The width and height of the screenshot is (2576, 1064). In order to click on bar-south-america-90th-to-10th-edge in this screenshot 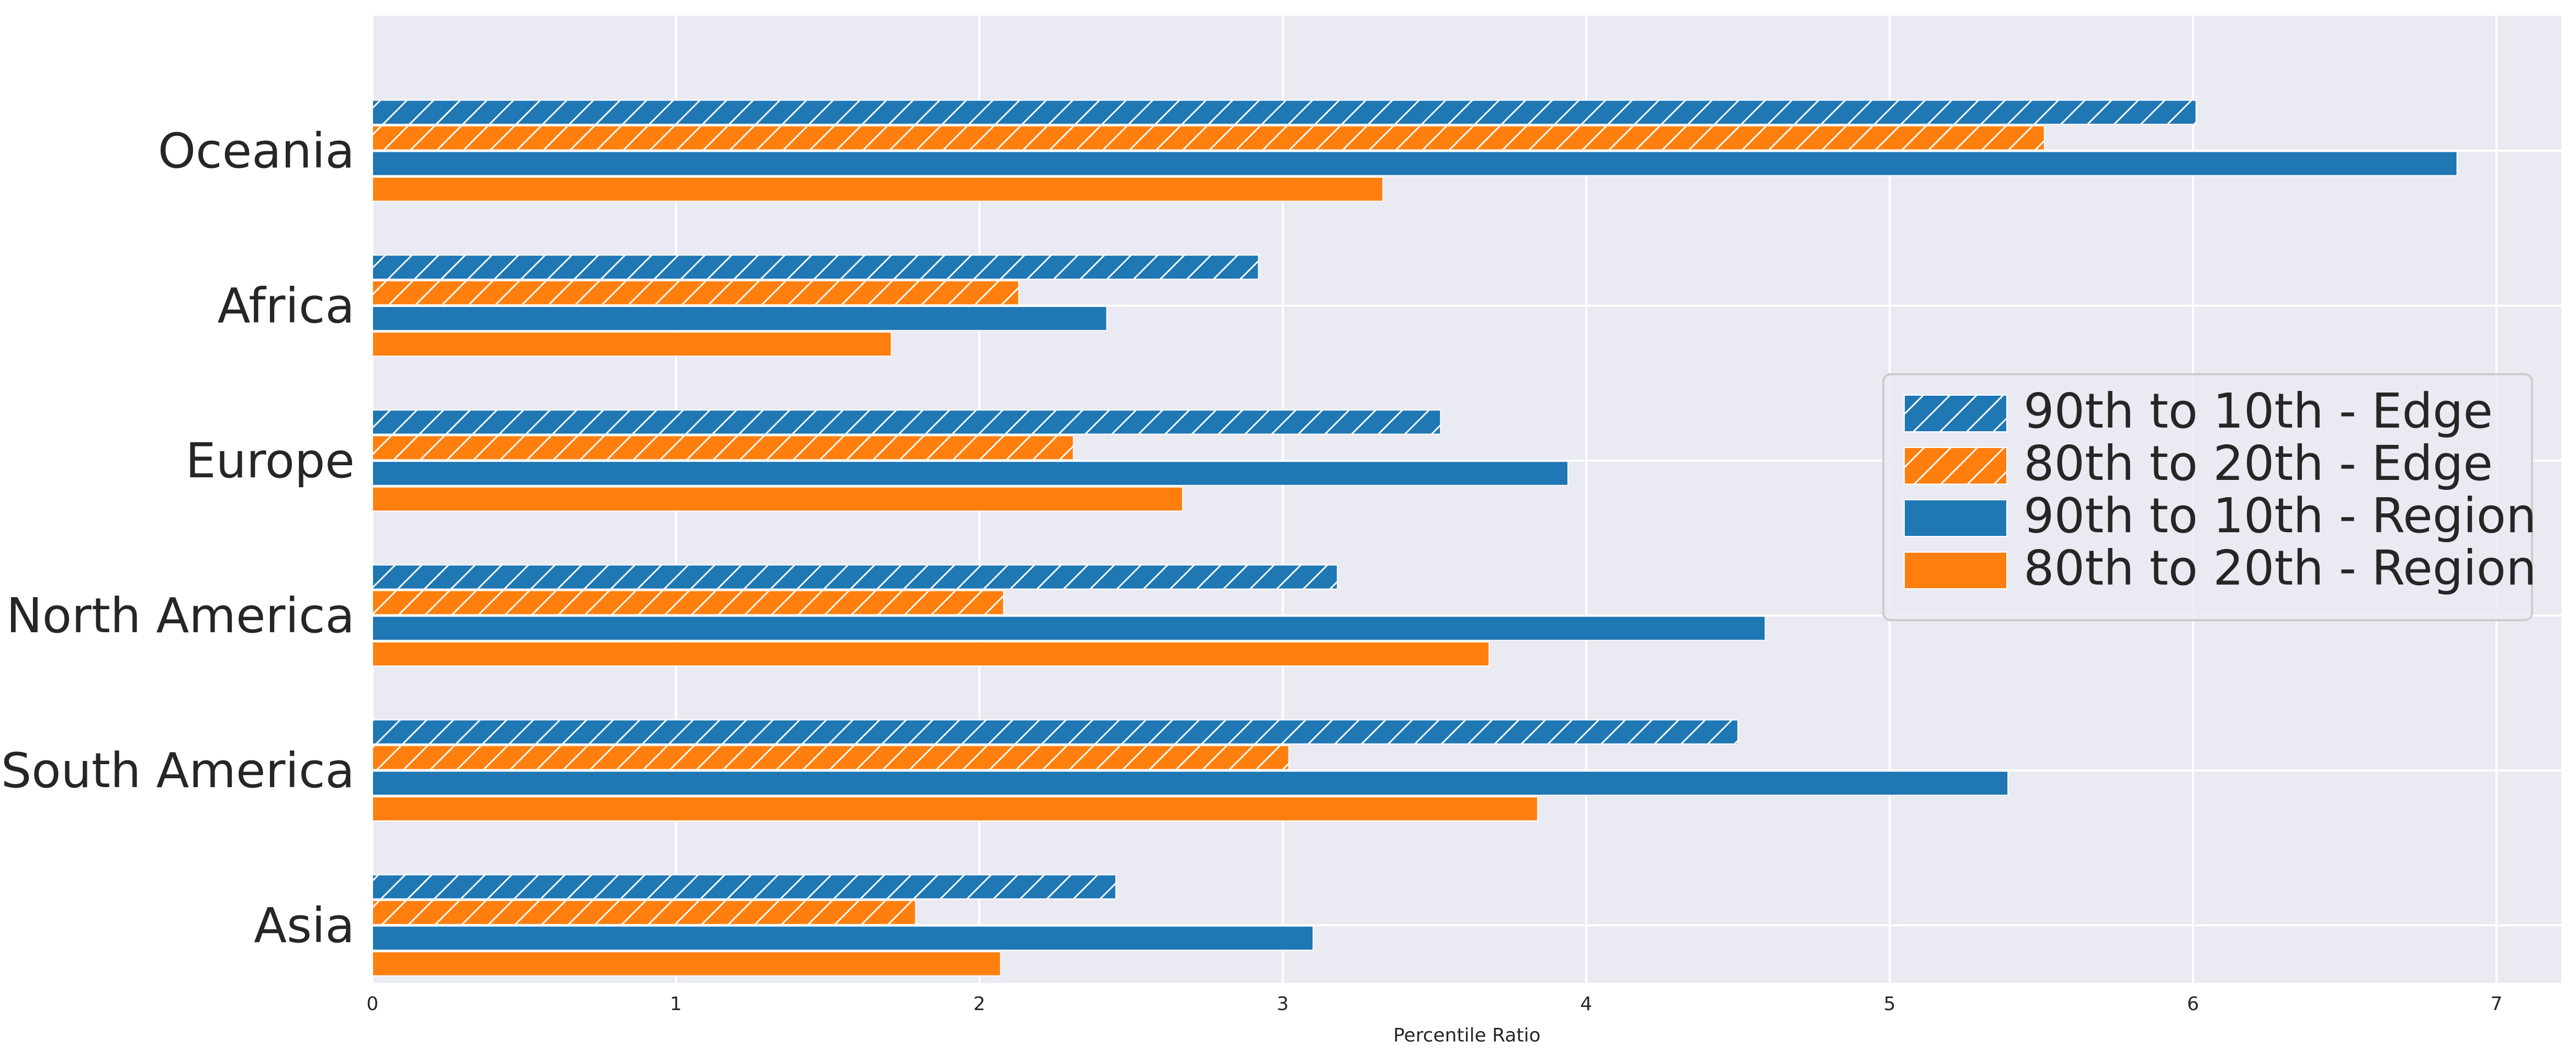, I will do `click(1055, 732)`.